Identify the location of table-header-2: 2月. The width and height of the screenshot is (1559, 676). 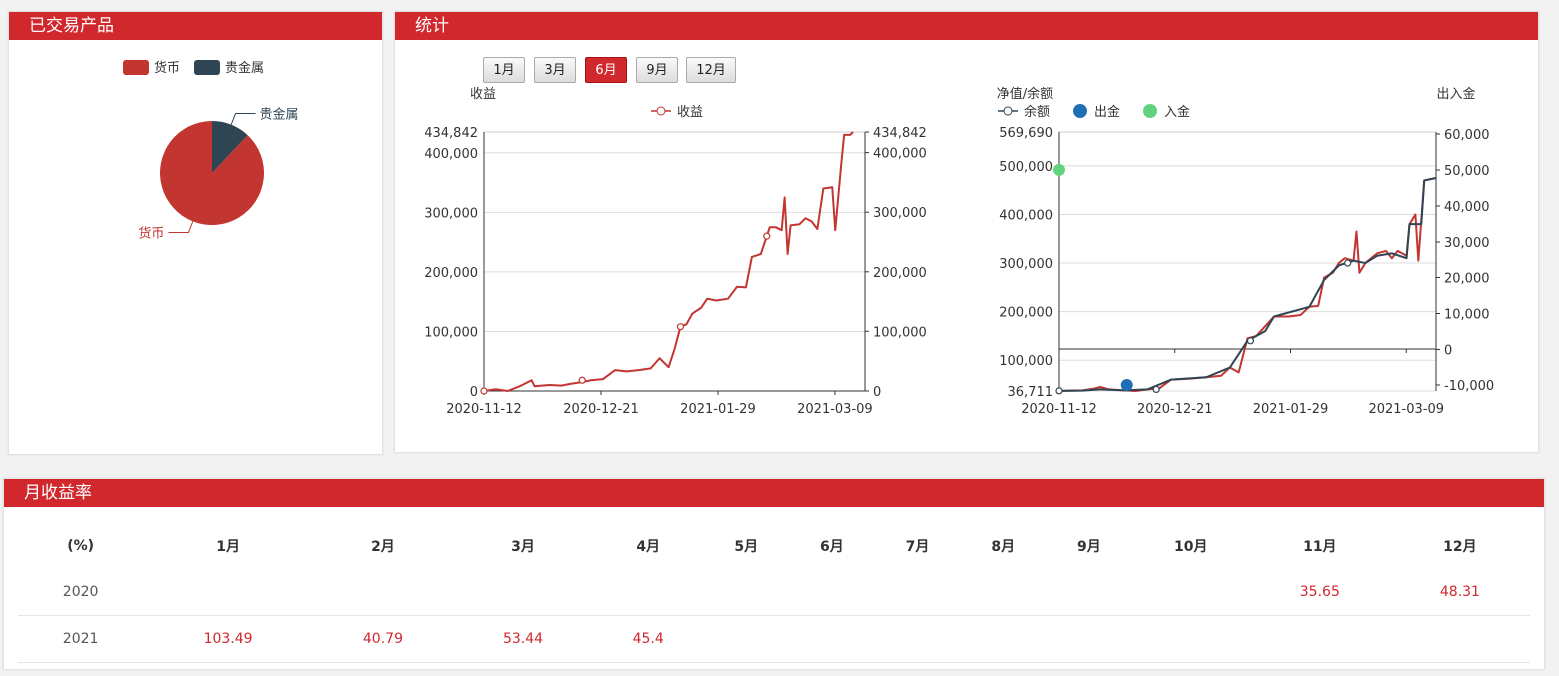
(383, 547).